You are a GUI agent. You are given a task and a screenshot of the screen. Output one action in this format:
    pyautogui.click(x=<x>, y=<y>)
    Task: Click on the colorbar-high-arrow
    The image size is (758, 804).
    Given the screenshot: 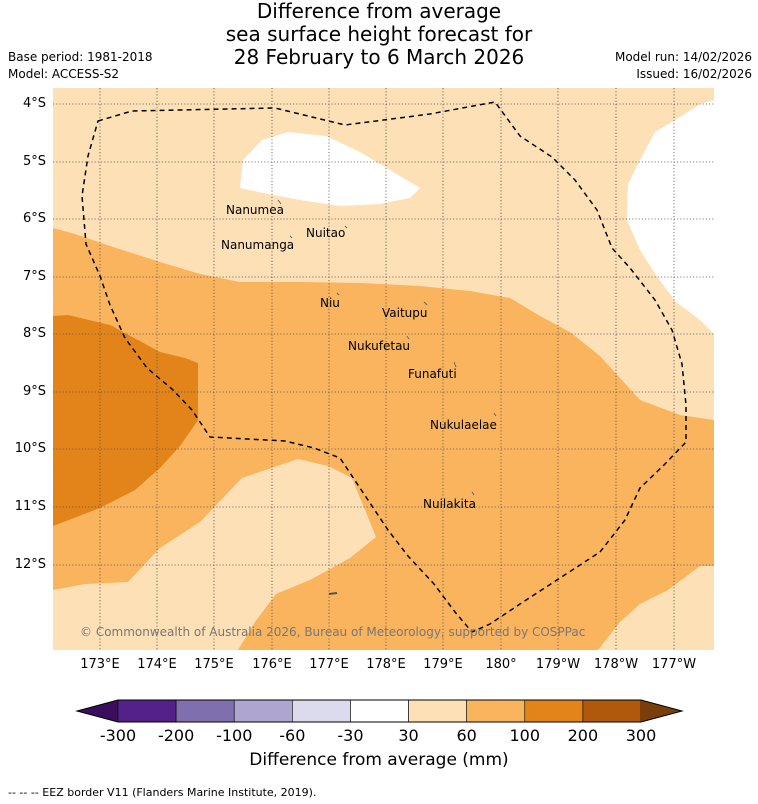 What is the action you would take?
    pyautogui.click(x=661, y=711)
    